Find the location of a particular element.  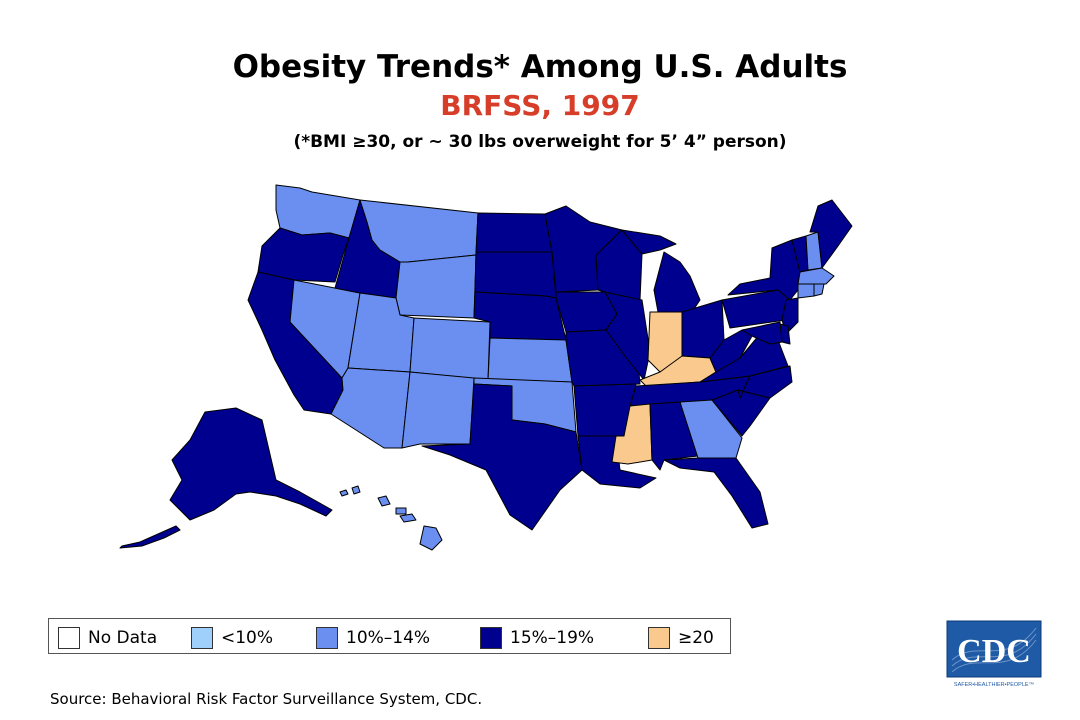

legend-item-lt10: <10% is located at coordinates (232, 638).